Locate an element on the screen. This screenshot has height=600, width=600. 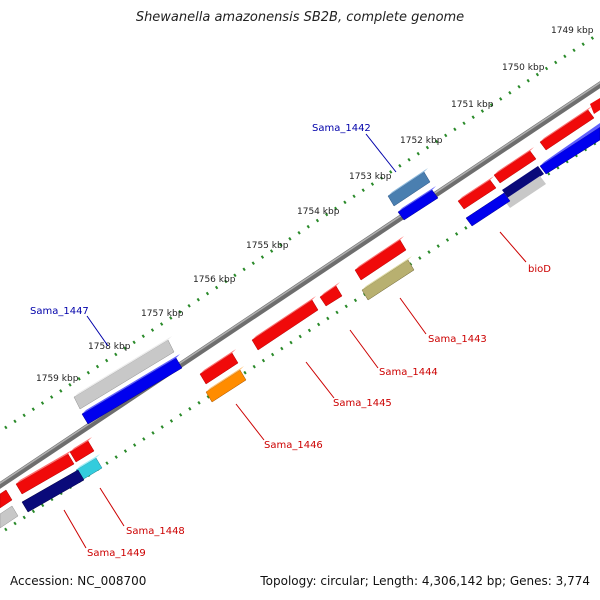
cds-sama-1442-top is located at coordinates (408, 182).